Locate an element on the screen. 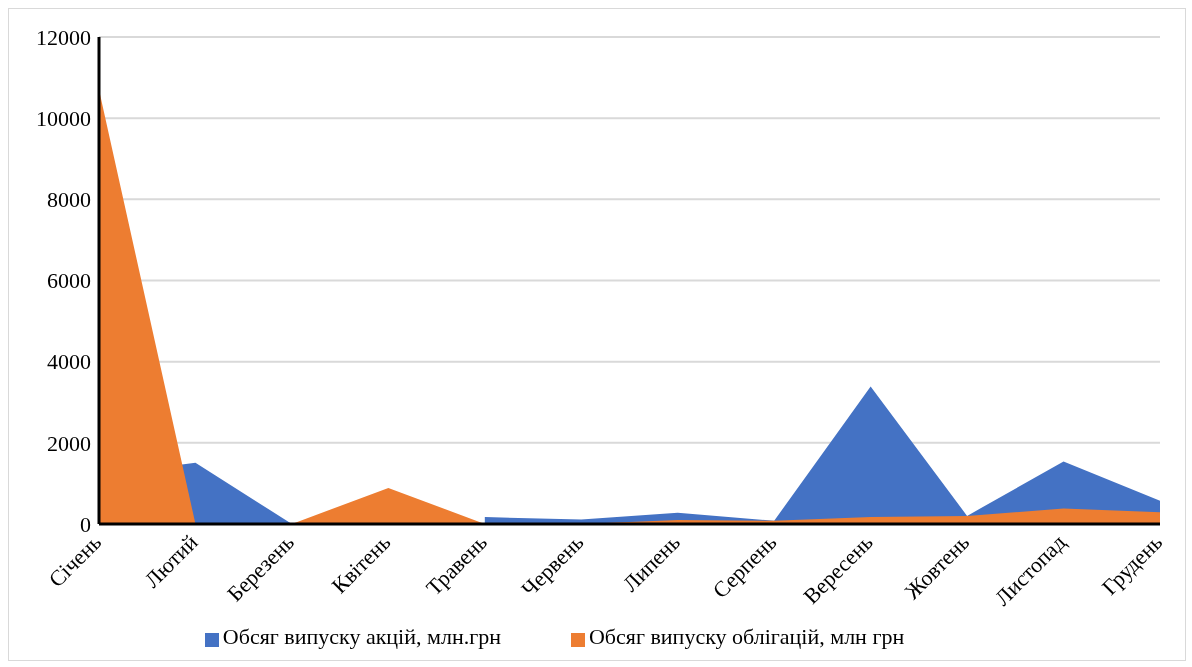  y-tick-label: 2000 is located at coordinates (69, 443).